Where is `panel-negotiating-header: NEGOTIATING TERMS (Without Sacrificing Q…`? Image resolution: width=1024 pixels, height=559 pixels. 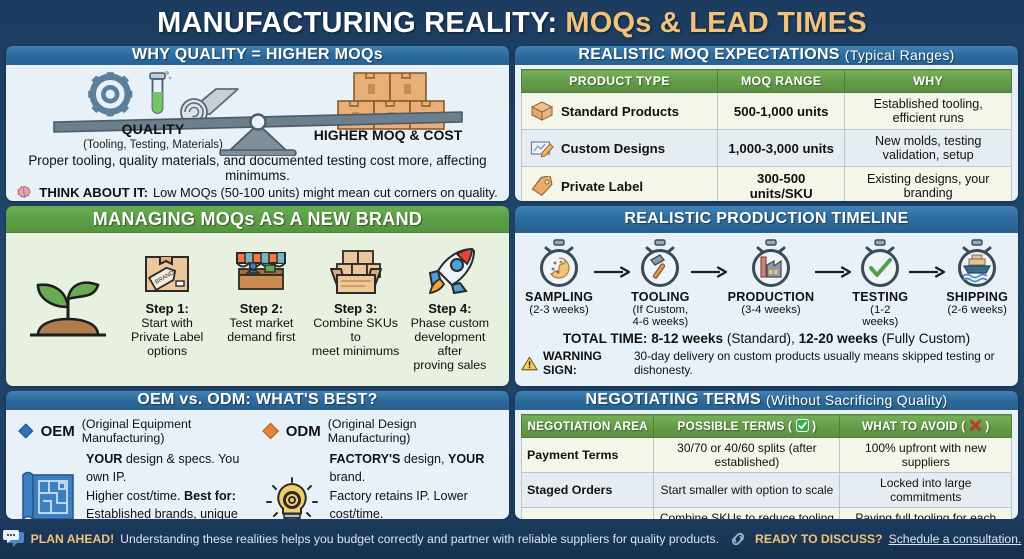 panel-negotiating-header: NEGOTIATING TERMS (Without Sacrificing Q… is located at coordinates (766, 400).